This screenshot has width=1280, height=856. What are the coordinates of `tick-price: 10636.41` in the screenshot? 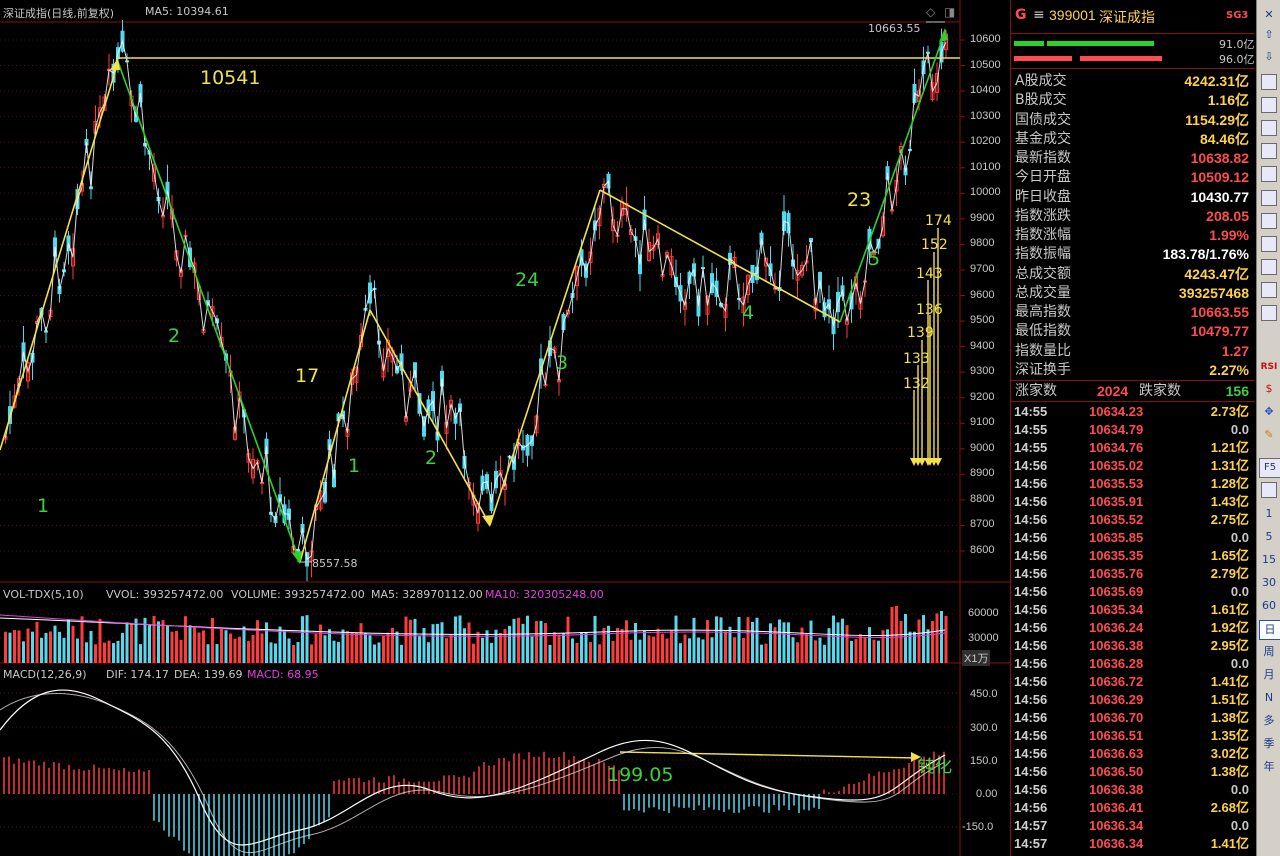 It's located at (1116, 807).